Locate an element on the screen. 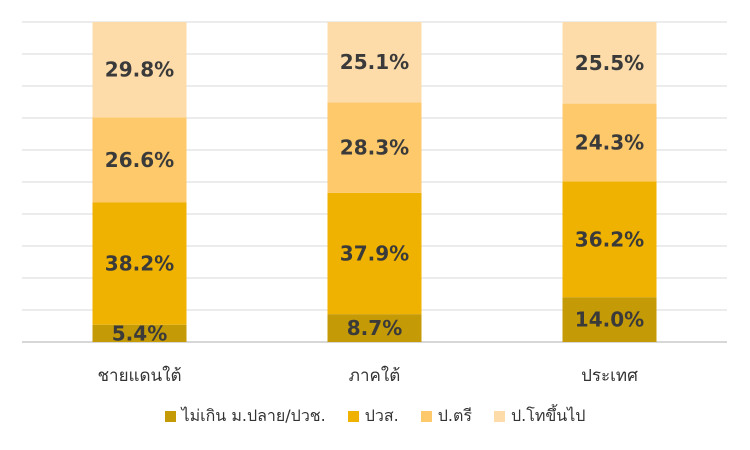  data-label: 26.6% is located at coordinates (139, 160).